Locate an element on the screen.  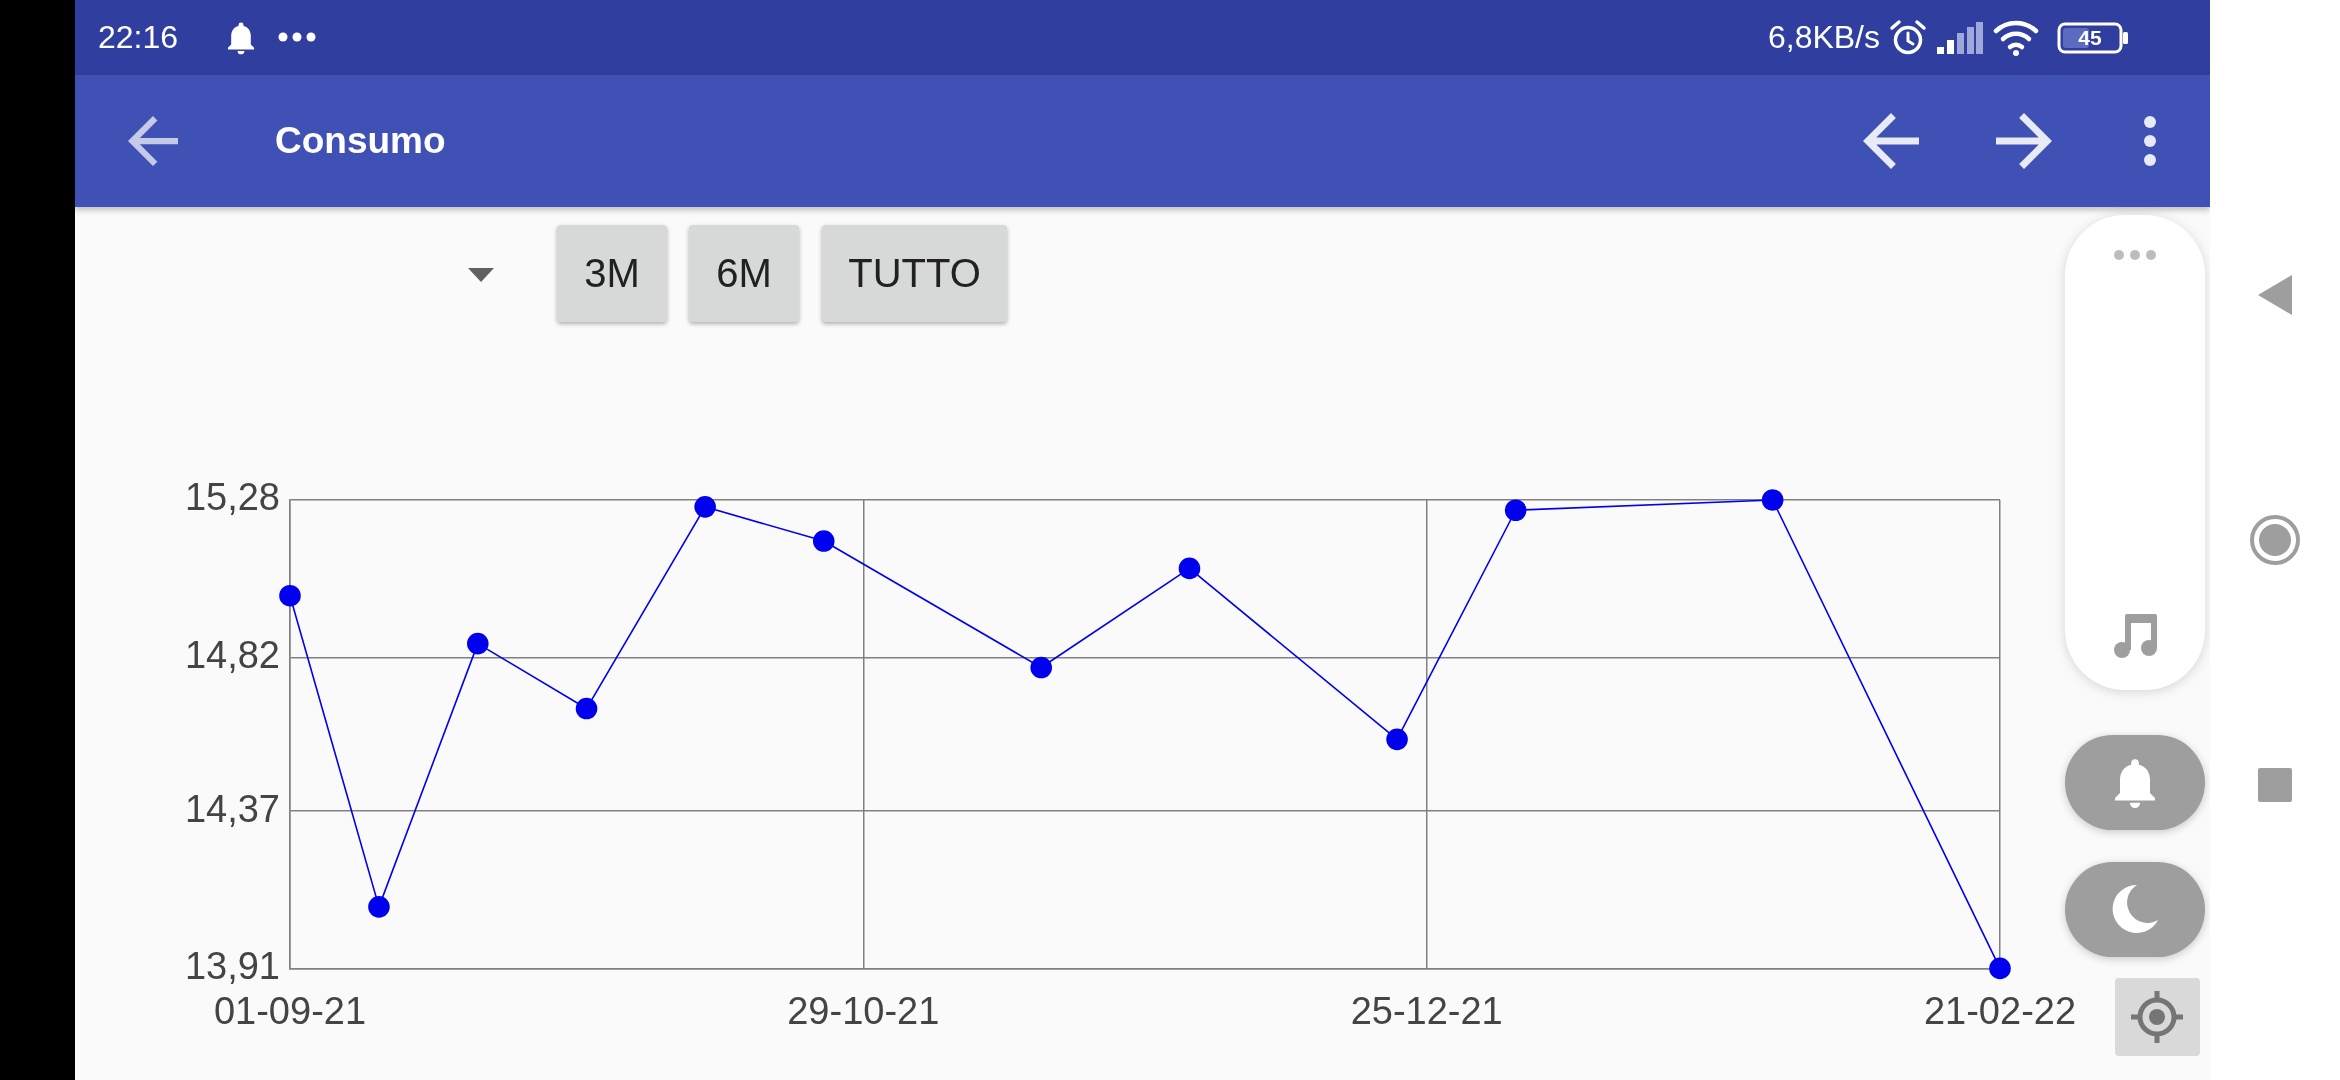
button: TUTTO is located at coordinates (914, 273).